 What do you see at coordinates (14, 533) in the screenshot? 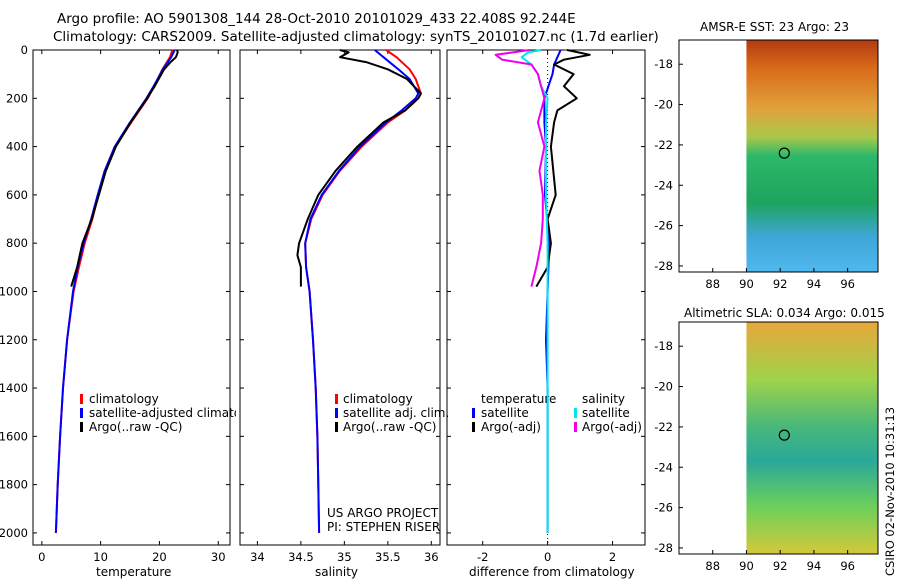
I see `y-tick-label: 2000` at bounding box center [14, 533].